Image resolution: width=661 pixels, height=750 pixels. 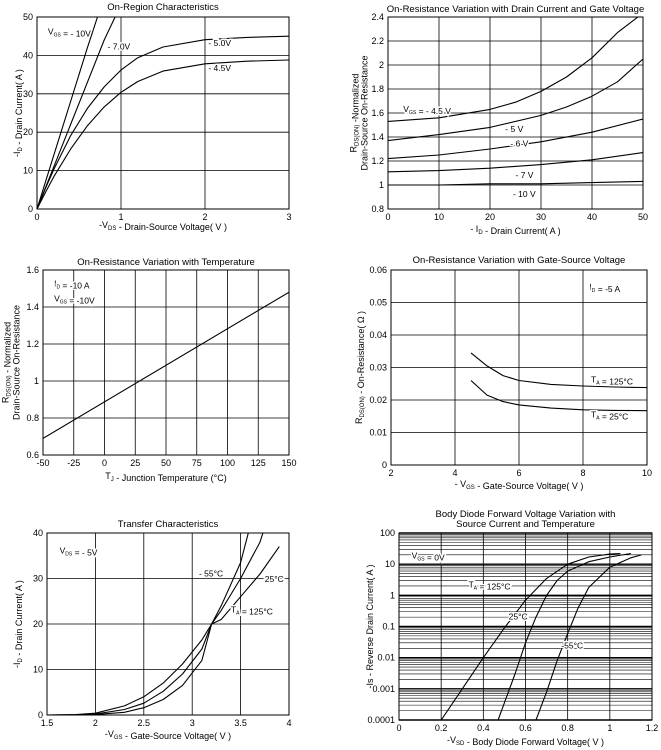 What do you see at coordinates (28, 17) in the screenshot?
I see `y-tick-label: 50` at bounding box center [28, 17].